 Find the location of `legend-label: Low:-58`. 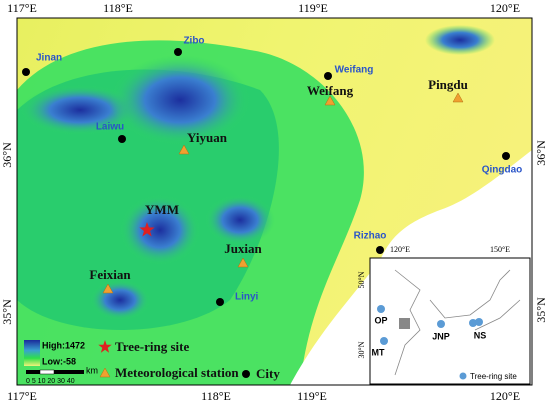

legend-label: Low:-58 is located at coordinates (59, 361).